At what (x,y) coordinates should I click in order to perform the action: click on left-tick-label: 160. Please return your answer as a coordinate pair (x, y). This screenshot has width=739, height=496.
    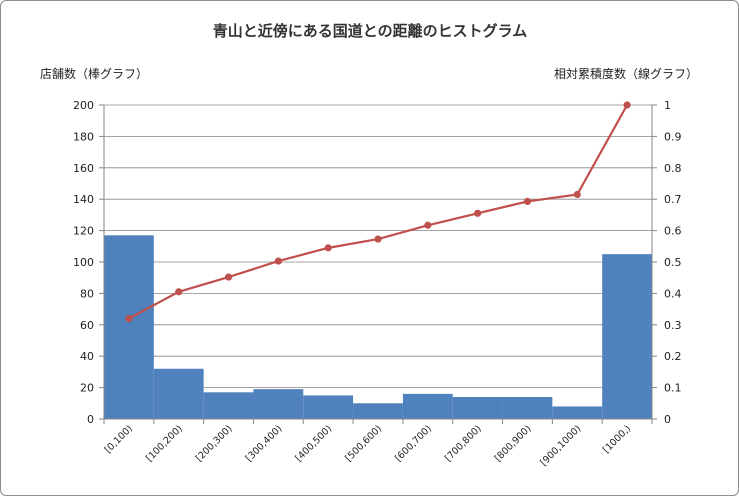
    Looking at the image, I should click on (83, 168).